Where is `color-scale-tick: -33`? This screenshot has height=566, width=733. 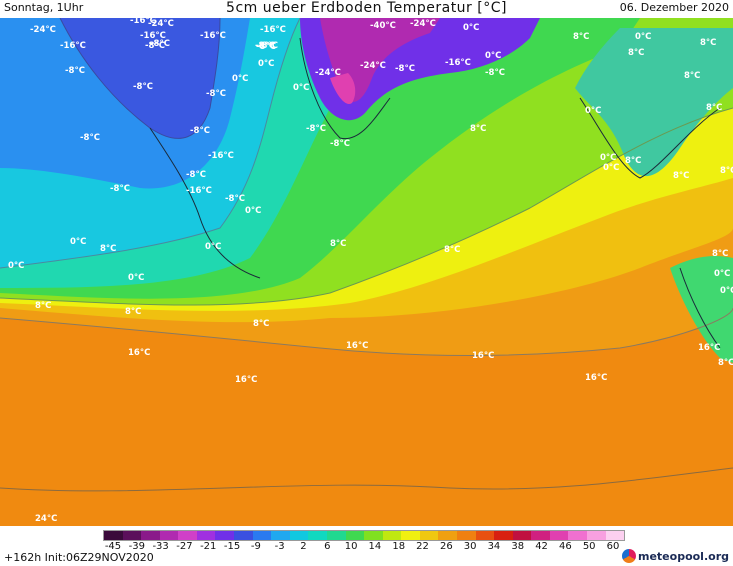 color-scale-tick: -33 is located at coordinates (160, 546).